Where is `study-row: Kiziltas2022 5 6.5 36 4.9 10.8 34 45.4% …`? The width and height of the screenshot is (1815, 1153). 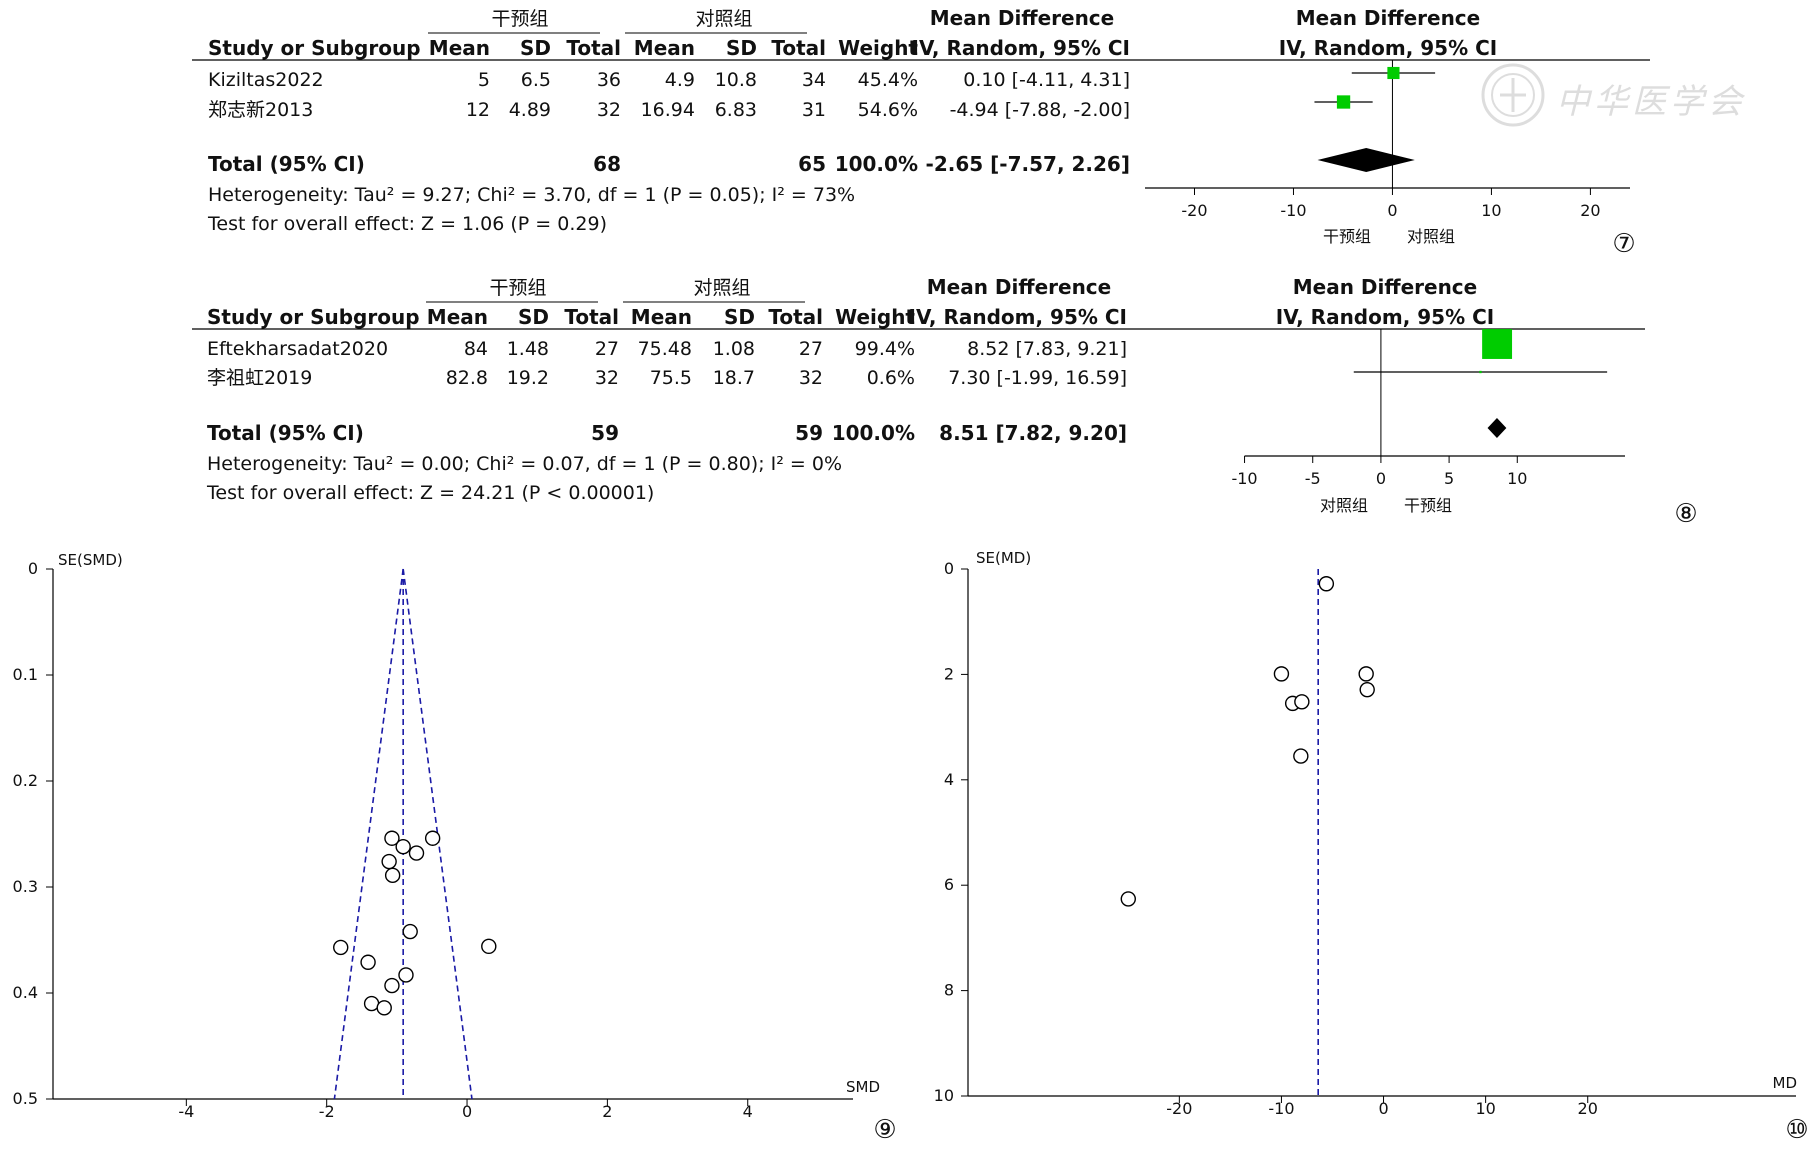 study-row: Kiziltas2022 5 6.5 36 4.9 10.8 34 45.4% … is located at coordinates (669, 80).